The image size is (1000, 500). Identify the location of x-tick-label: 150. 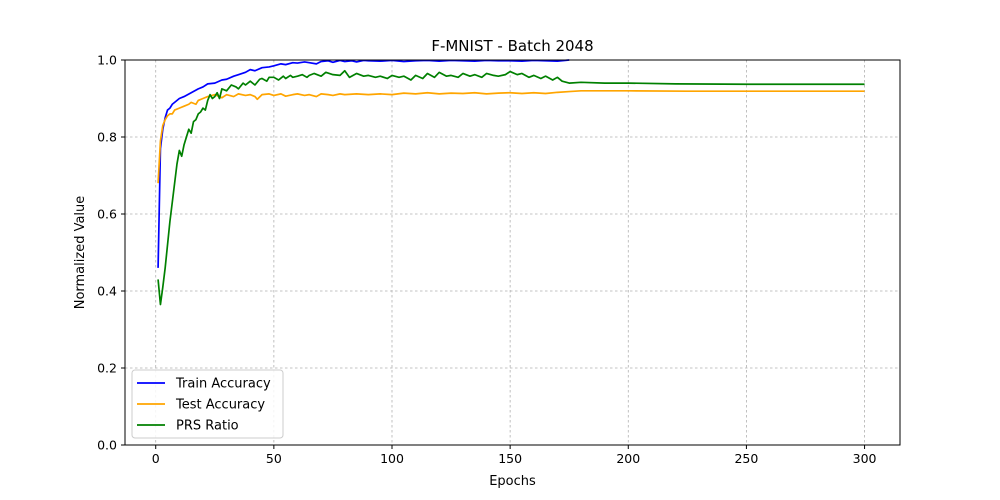
(510, 458).